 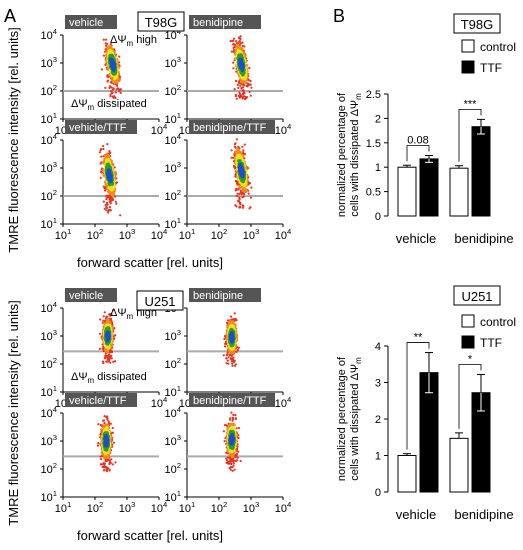 What do you see at coordinates (251, 507) in the screenshot?
I see `x-tick-label: 10³` at bounding box center [251, 507].